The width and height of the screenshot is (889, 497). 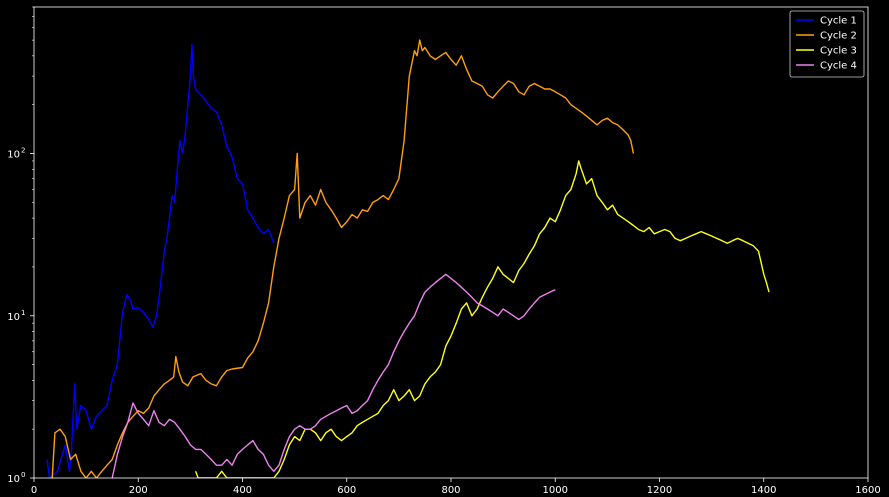 I want to click on legend-label: Cycle 2, so click(x=838, y=36).